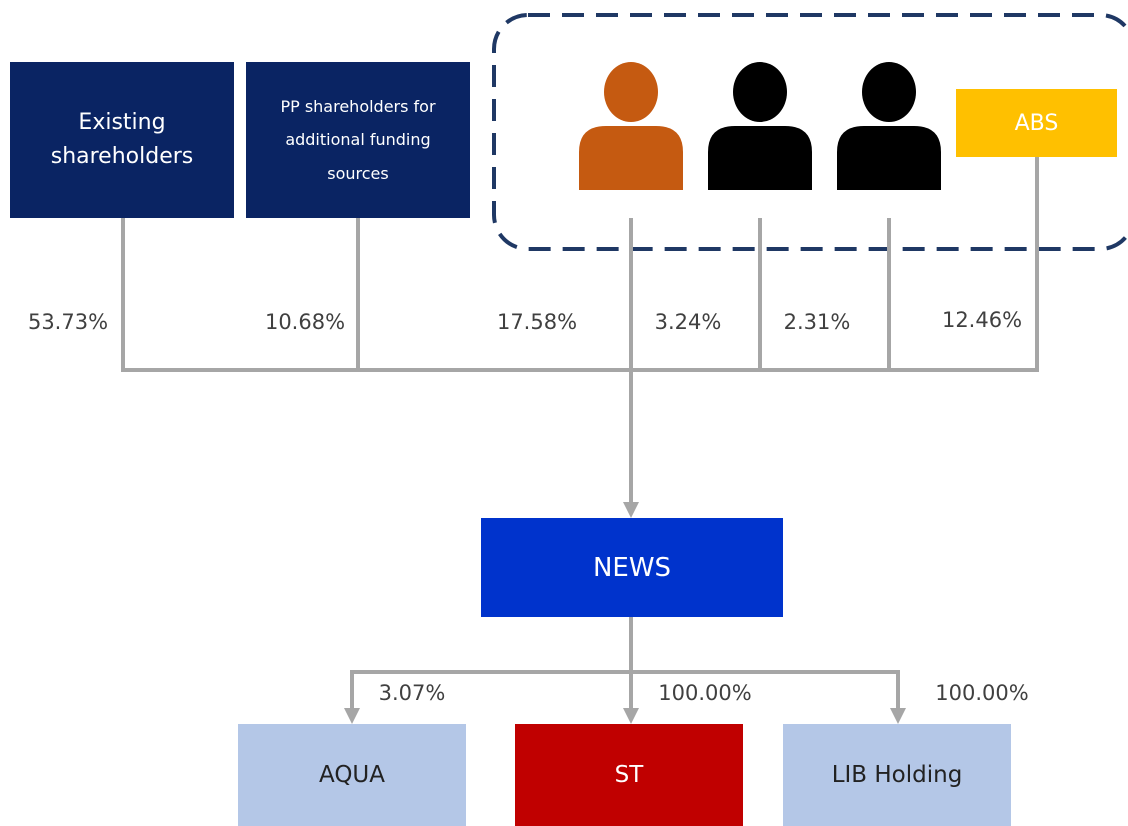 Image resolution: width=1128 pixels, height=826 pixels. What do you see at coordinates (982, 320) in the screenshot?
I see `edge-label: 12.46%` at bounding box center [982, 320].